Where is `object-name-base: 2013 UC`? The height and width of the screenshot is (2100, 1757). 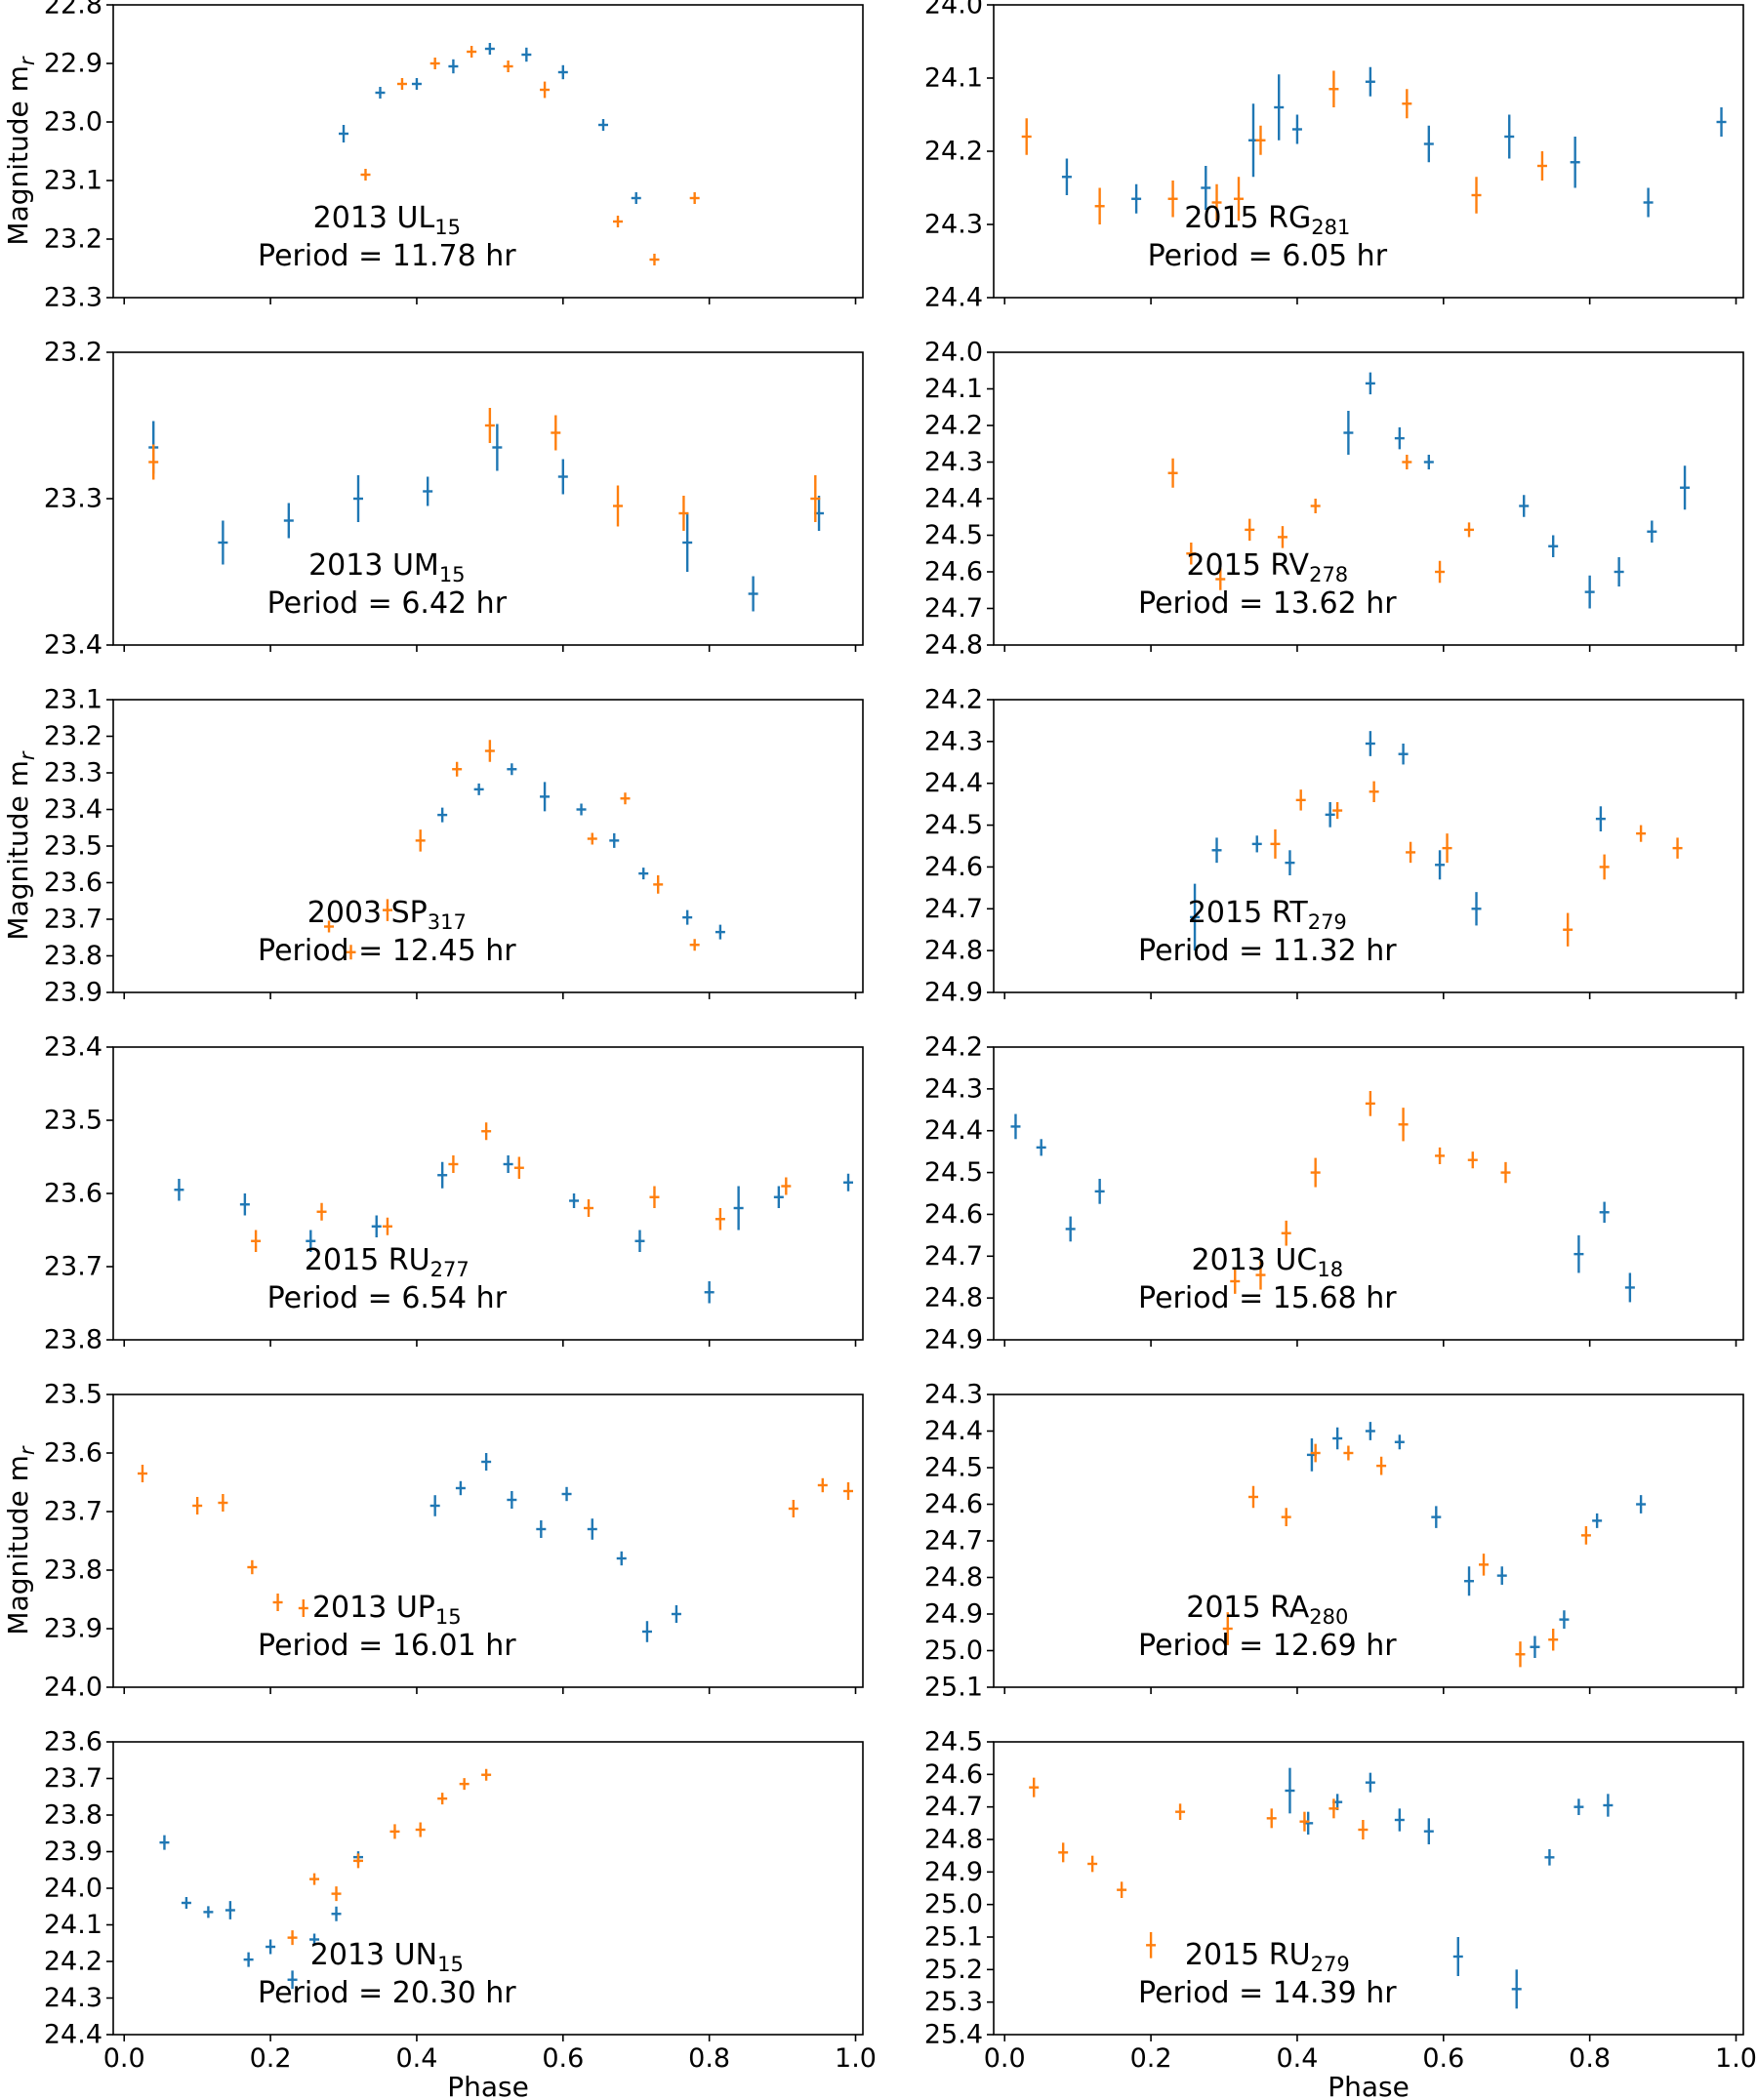
object-name-base: 2013 UC is located at coordinates (1255, 1260).